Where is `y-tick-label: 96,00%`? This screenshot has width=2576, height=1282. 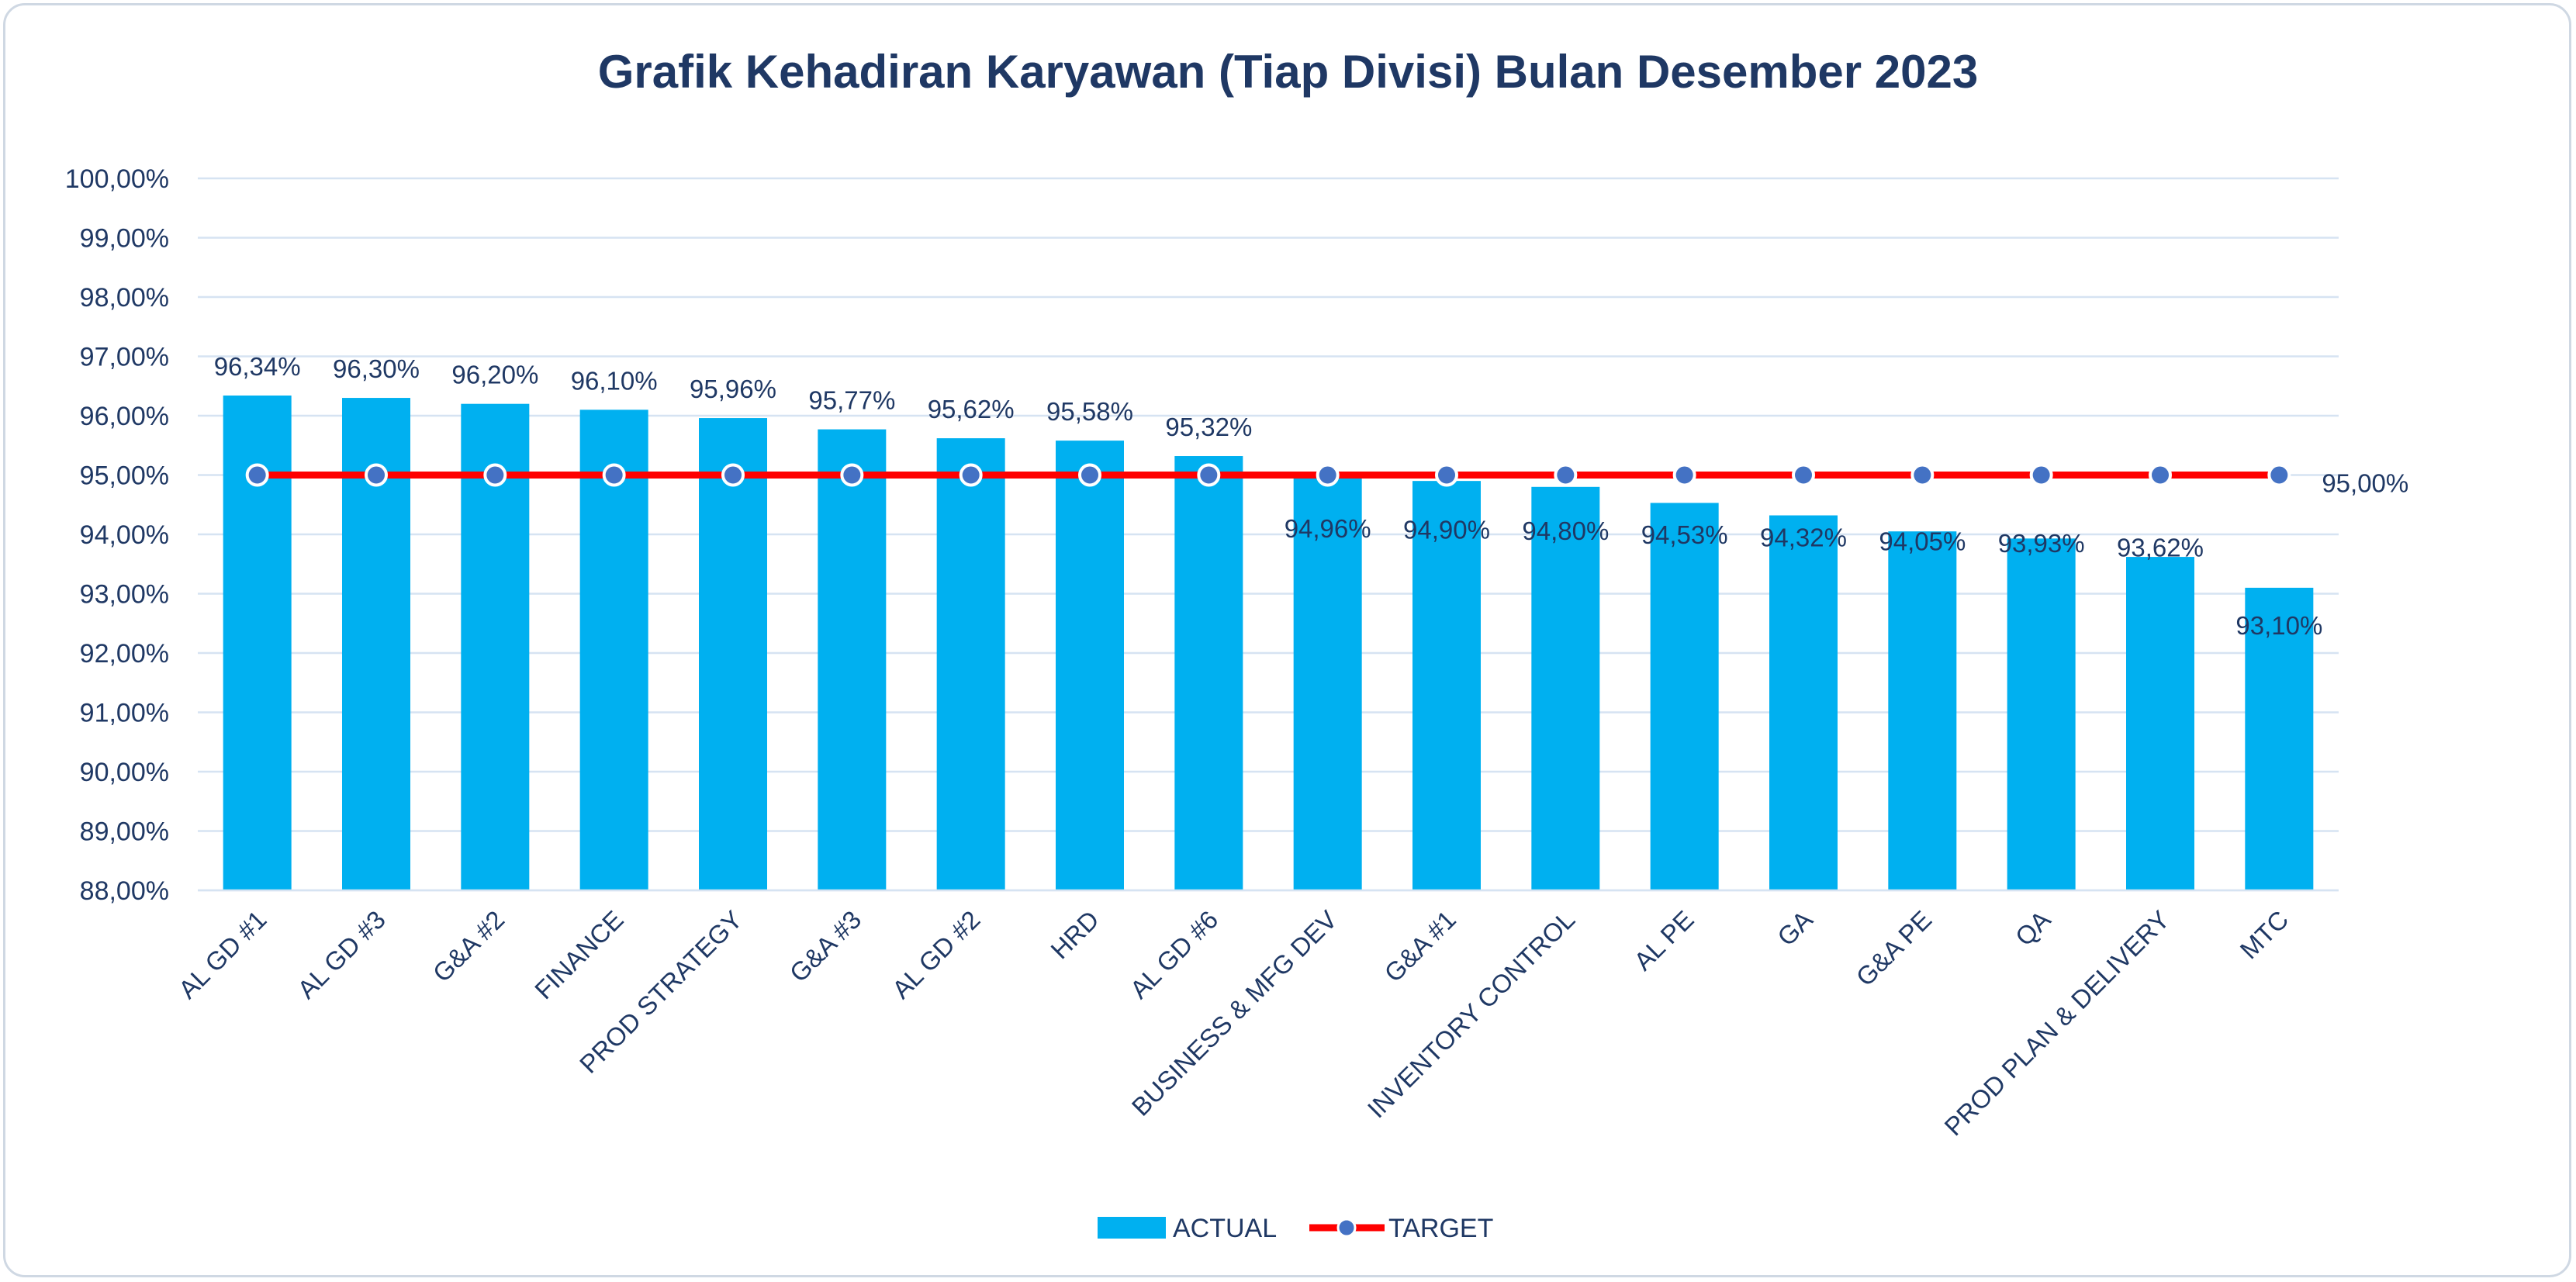 y-tick-label: 96,00% is located at coordinates (124, 416).